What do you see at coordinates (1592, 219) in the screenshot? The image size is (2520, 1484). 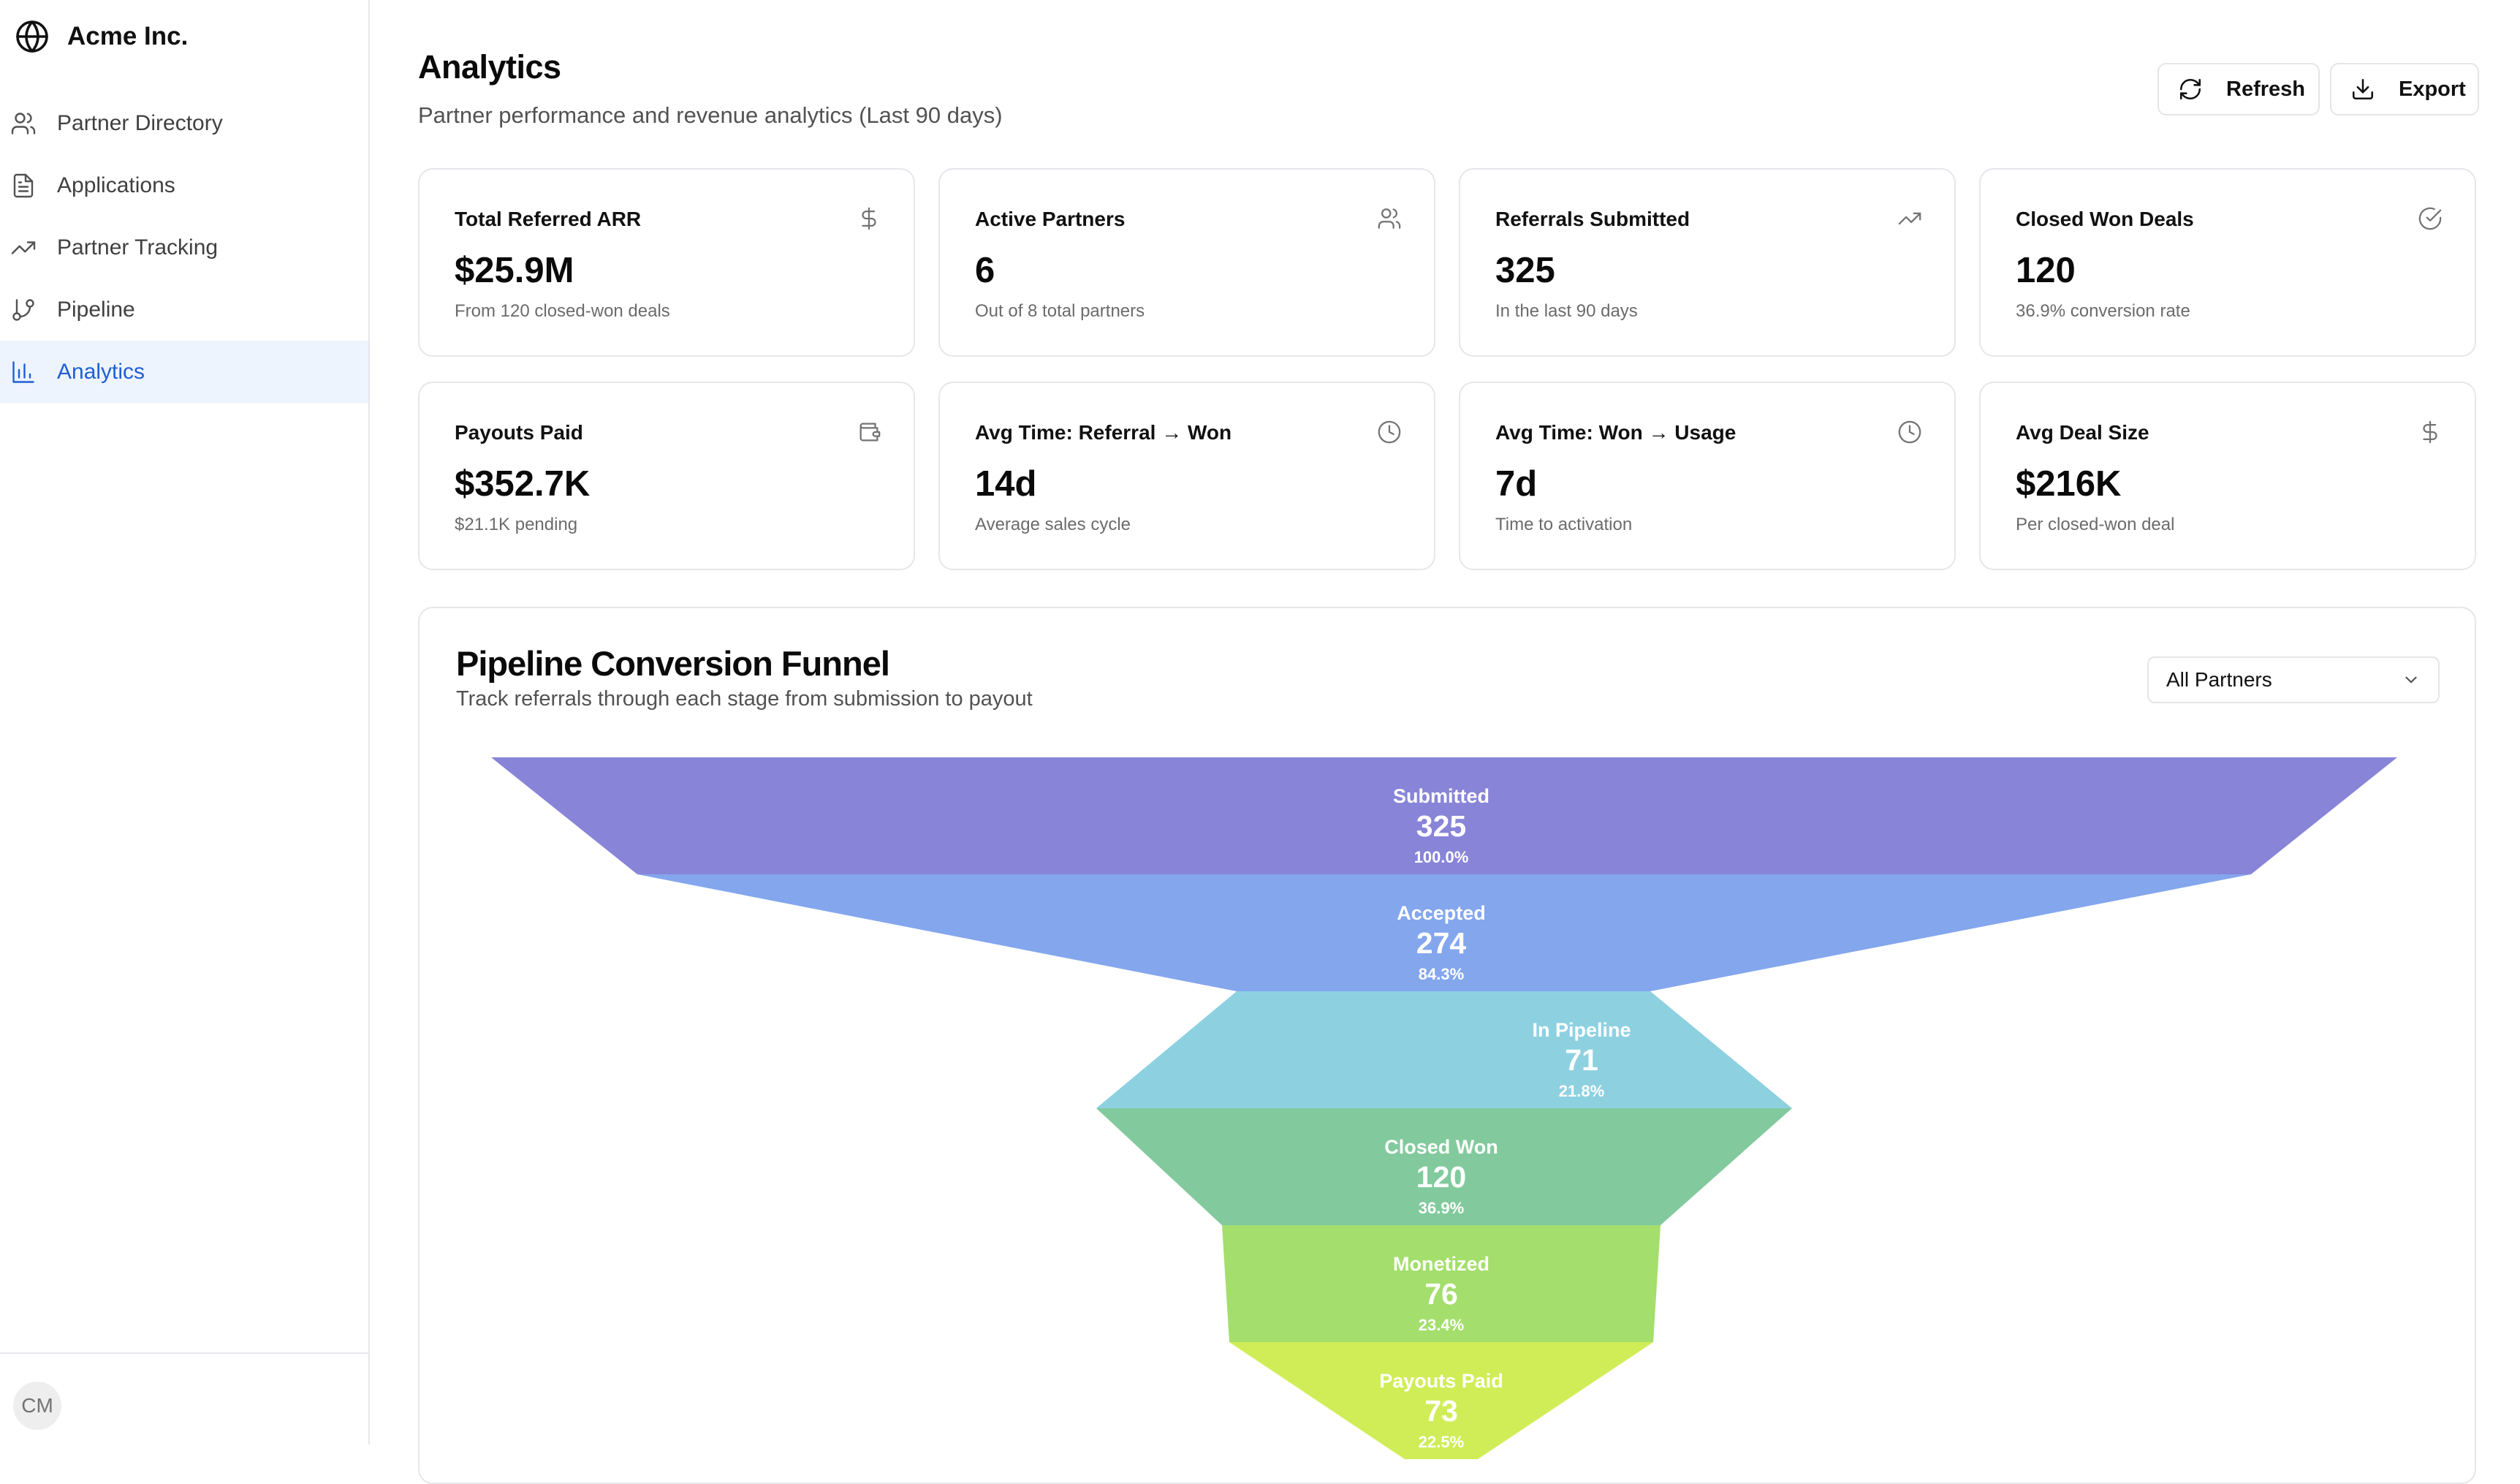 I see `stat-title: Referrals Submitted` at bounding box center [1592, 219].